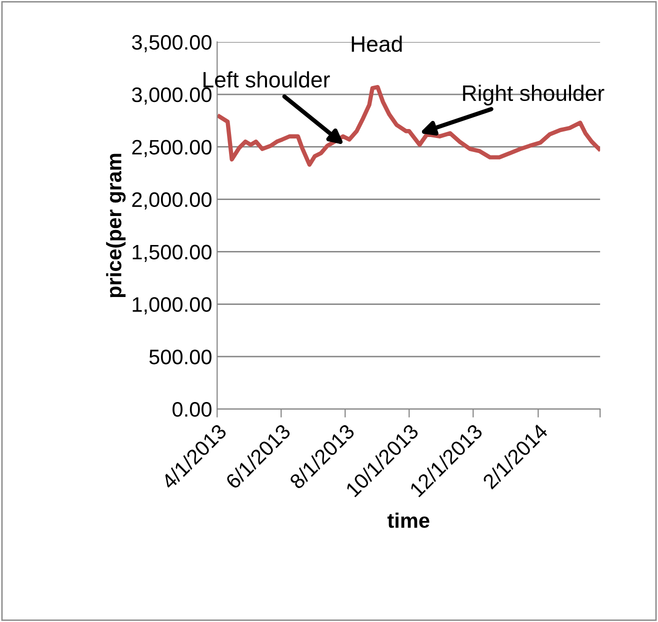  What do you see at coordinates (172, 253) in the screenshot?
I see `y-tick-label: 1,500.00` at bounding box center [172, 253].